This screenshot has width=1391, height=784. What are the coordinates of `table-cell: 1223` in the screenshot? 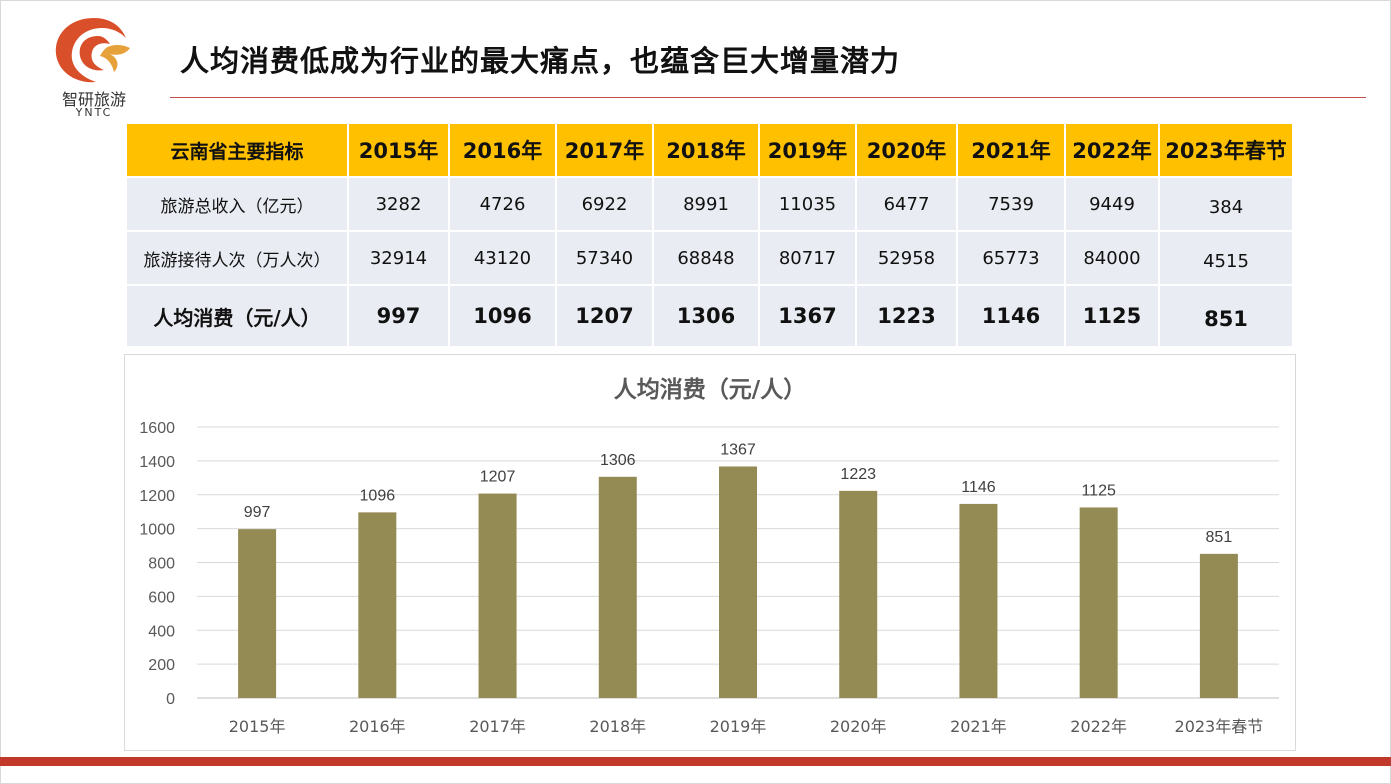 It's located at (906, 316).